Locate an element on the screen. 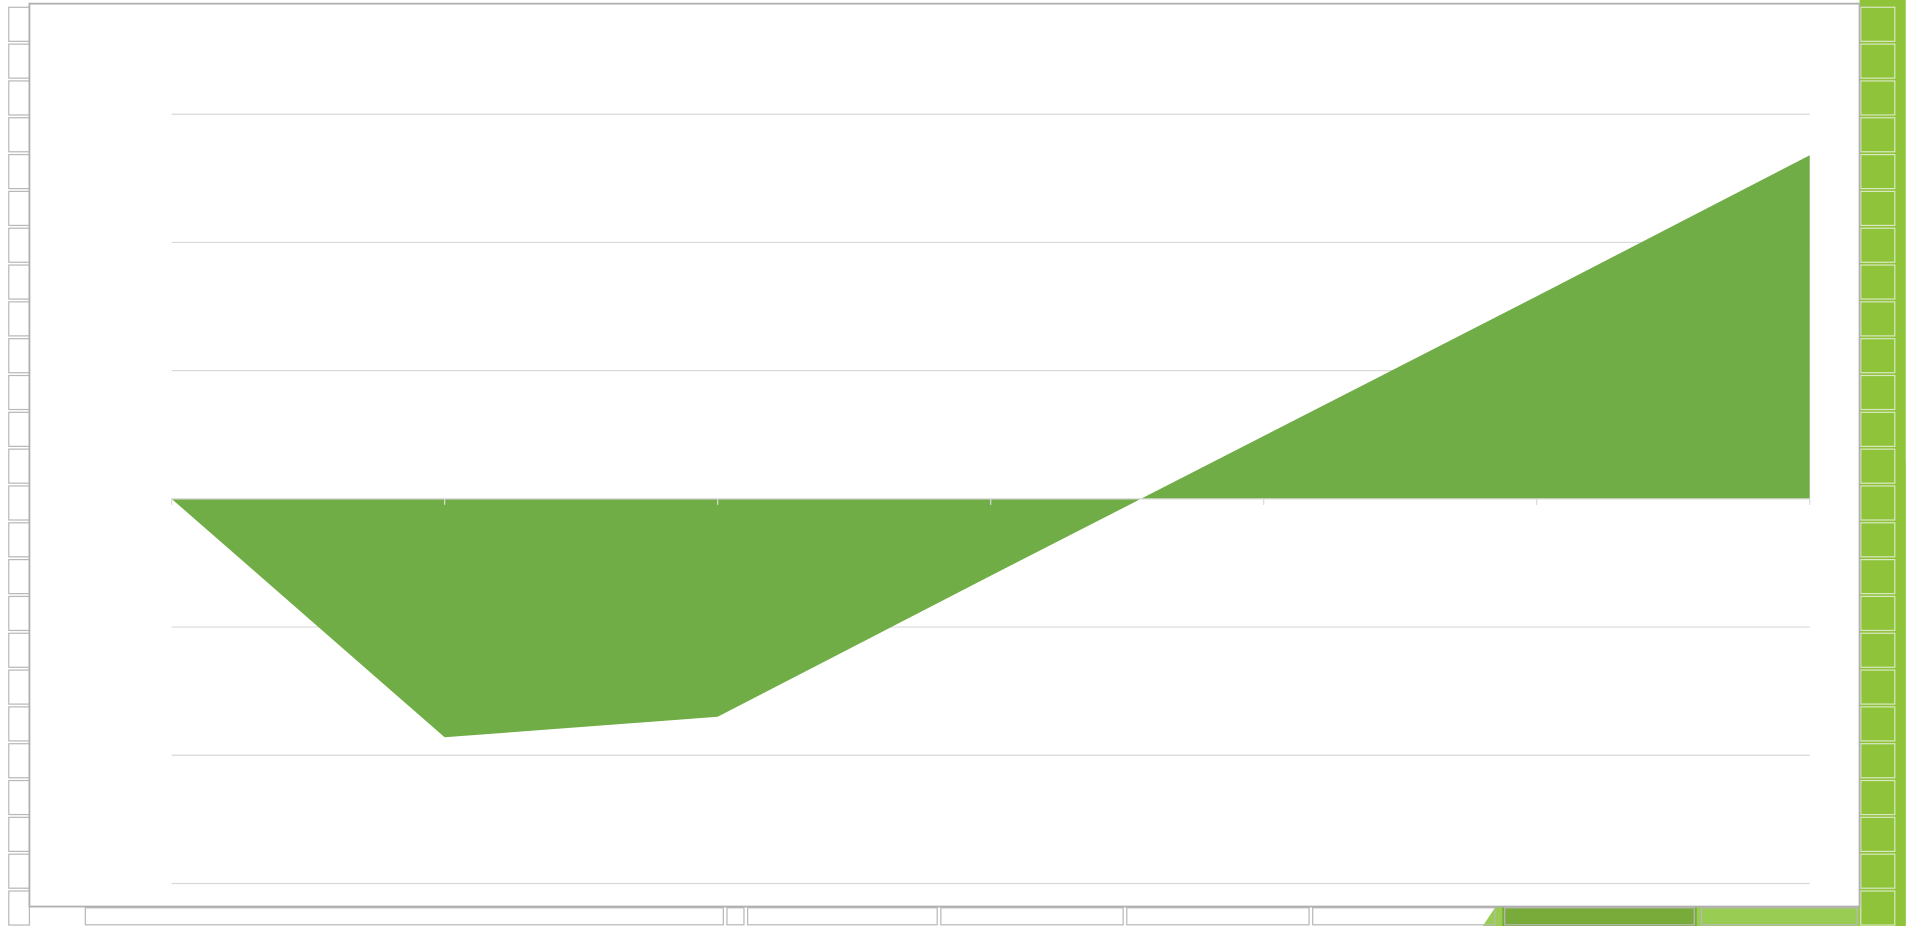  green-strip is located at coordinates (1882, 463).